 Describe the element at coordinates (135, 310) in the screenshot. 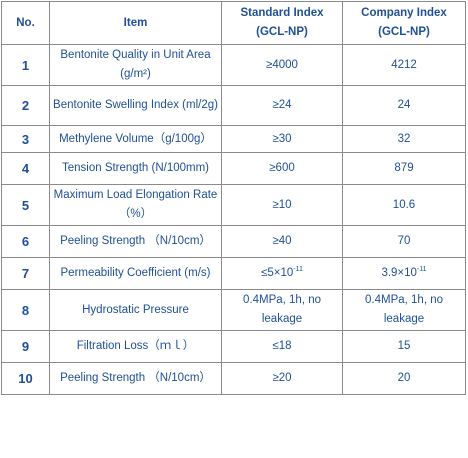

I see `item-cell: Hydrostatic Pressure` at that location.